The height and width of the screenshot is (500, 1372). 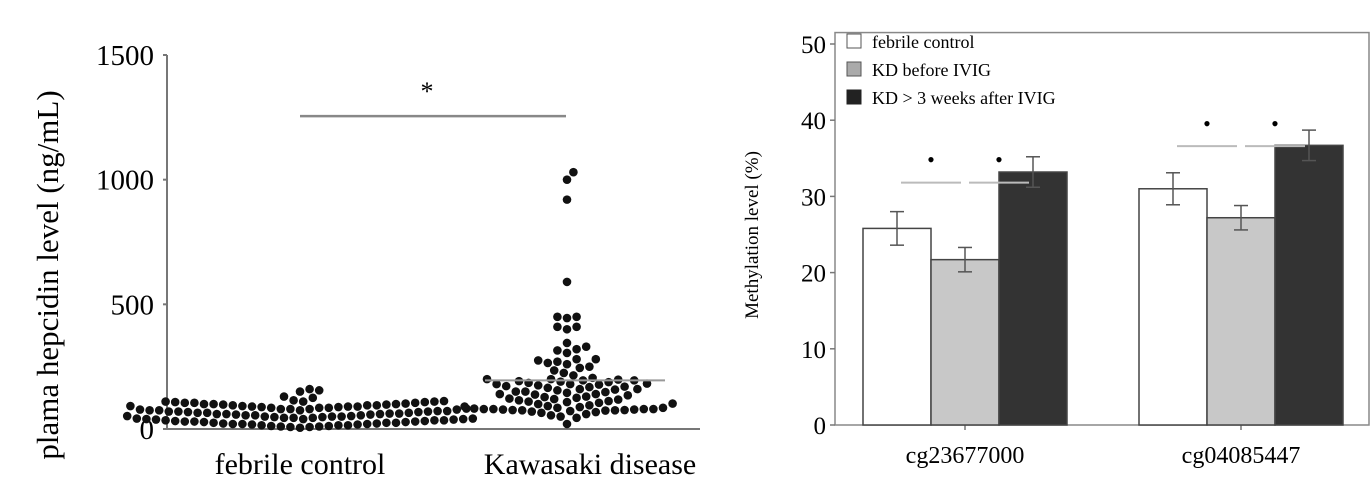 What do you see at coordinates (965, 456) in the screenshot?
I see `right-x-label-cg23677000: cg23677000` at bounding box center [965, 456].